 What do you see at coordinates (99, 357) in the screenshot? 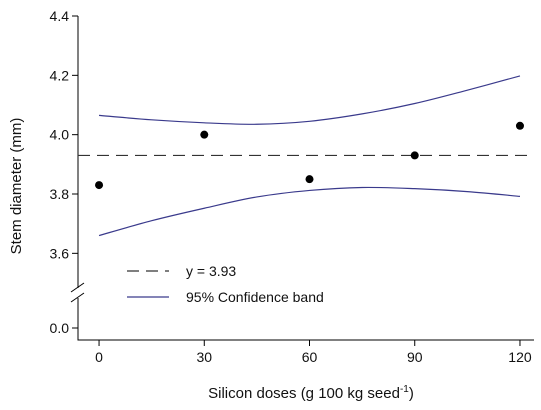
I see `x-tick-label: 0` at bounding box center [99, 357].